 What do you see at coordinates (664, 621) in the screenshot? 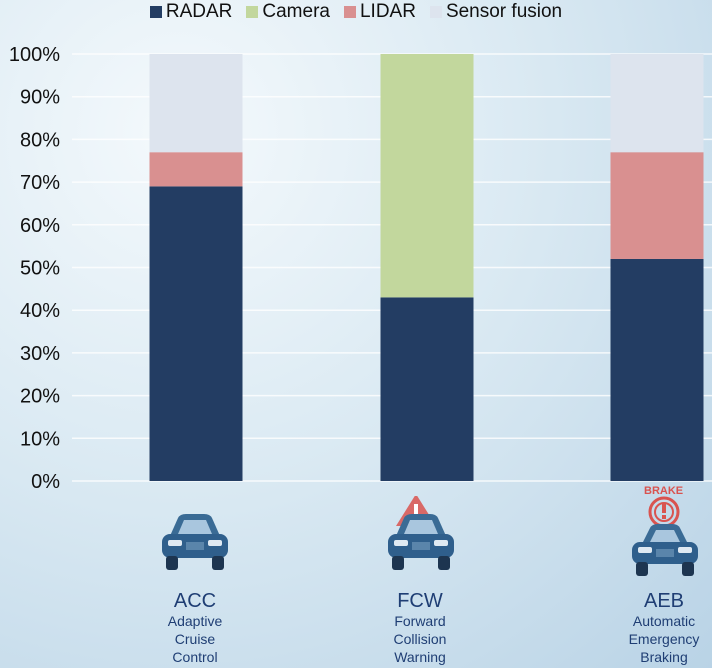
I see `feature-desc-line: Automatic` at bounding box center [664, 621].